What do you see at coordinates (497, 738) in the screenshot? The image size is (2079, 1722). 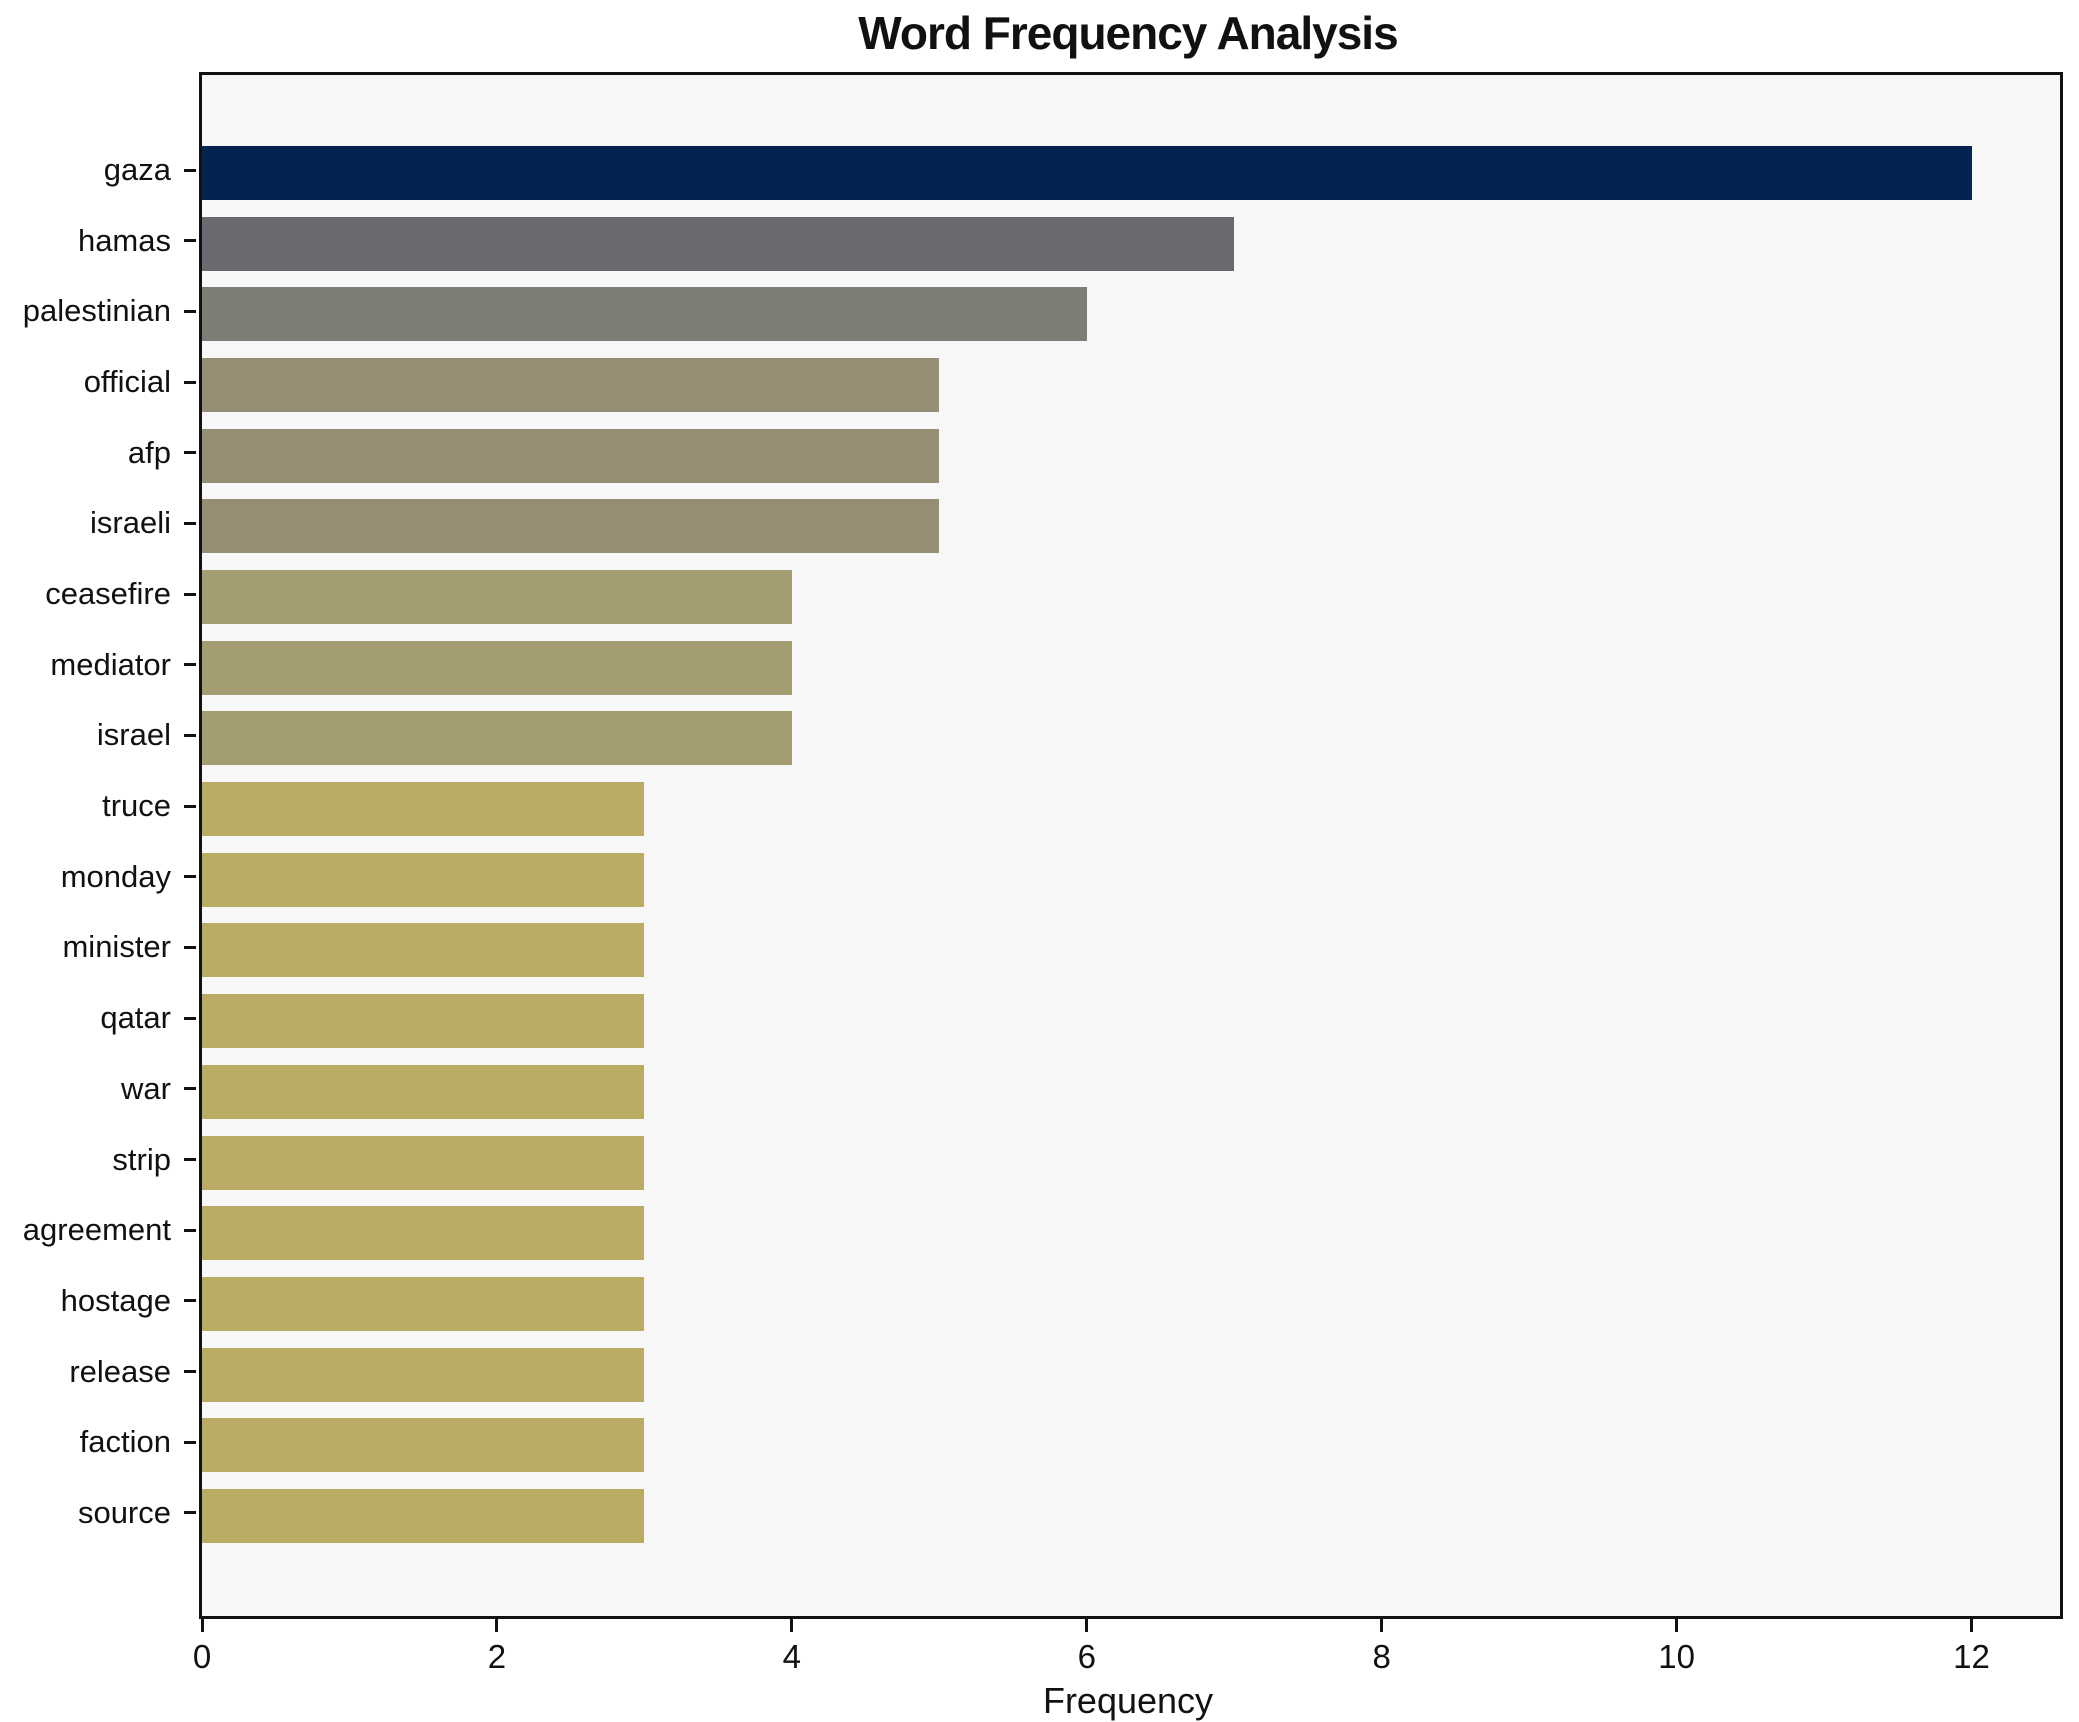 I see `bar-israel` at bounding box center [497, 738].